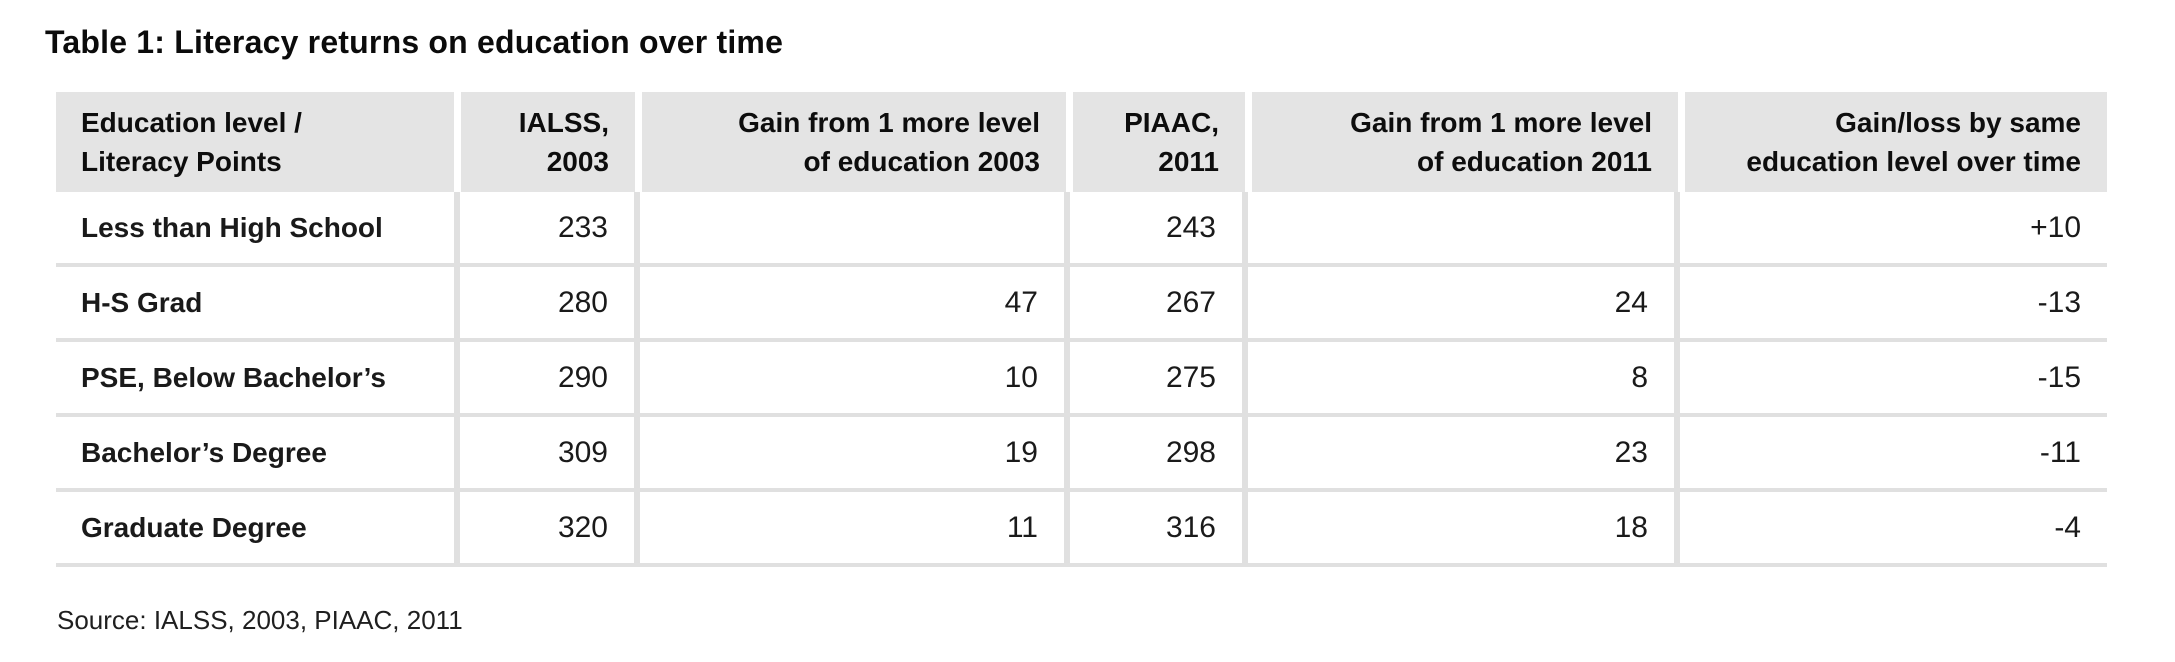 The width and height of the screenshot is (2175, 662). What do you see at coordinates (852, 527) in the screenshot?
I see `value-cell: 11` at bounding box center [852, 527].